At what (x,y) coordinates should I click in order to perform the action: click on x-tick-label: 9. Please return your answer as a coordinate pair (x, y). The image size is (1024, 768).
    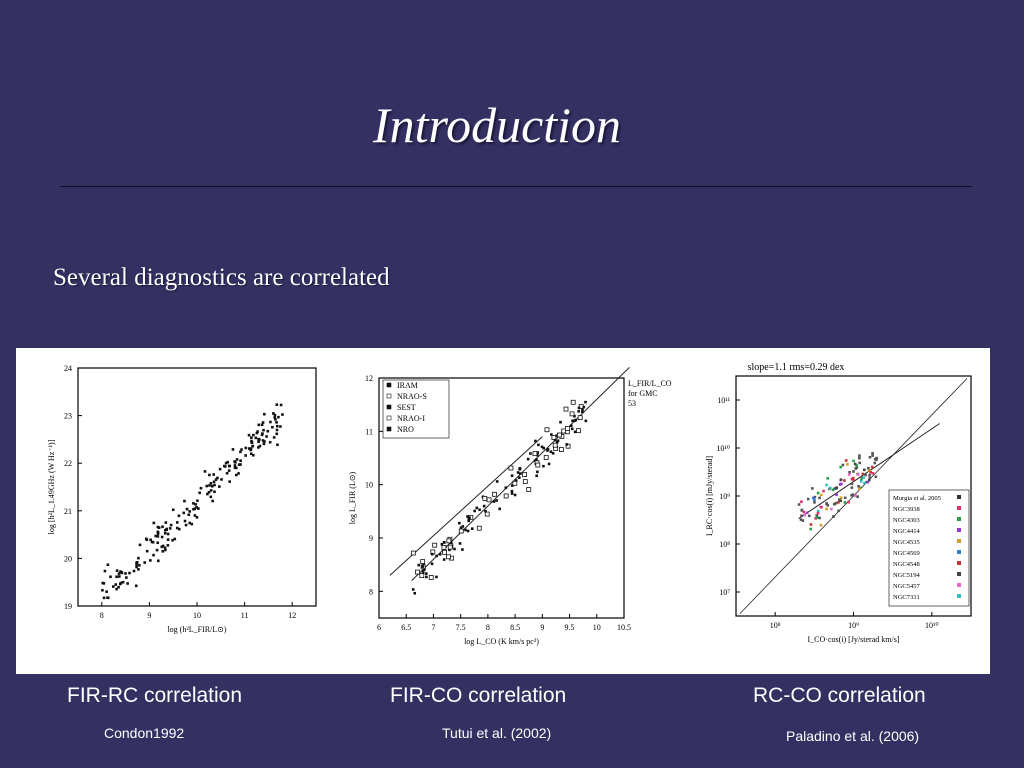
    Looking at the image, I should click on (149, 615).